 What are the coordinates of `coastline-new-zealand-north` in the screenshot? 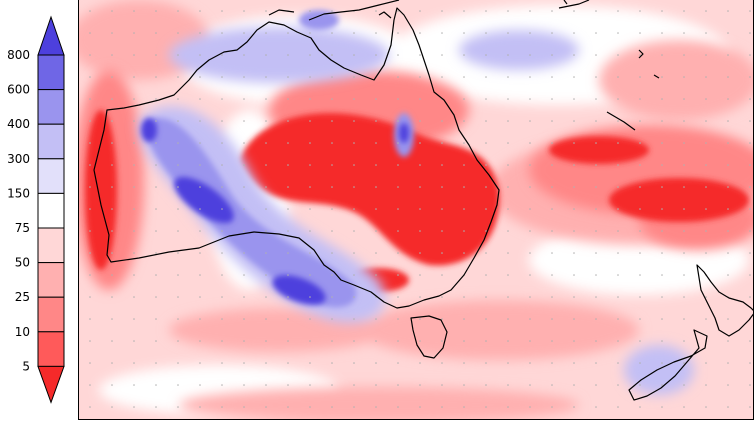 It's located at (724, 300).